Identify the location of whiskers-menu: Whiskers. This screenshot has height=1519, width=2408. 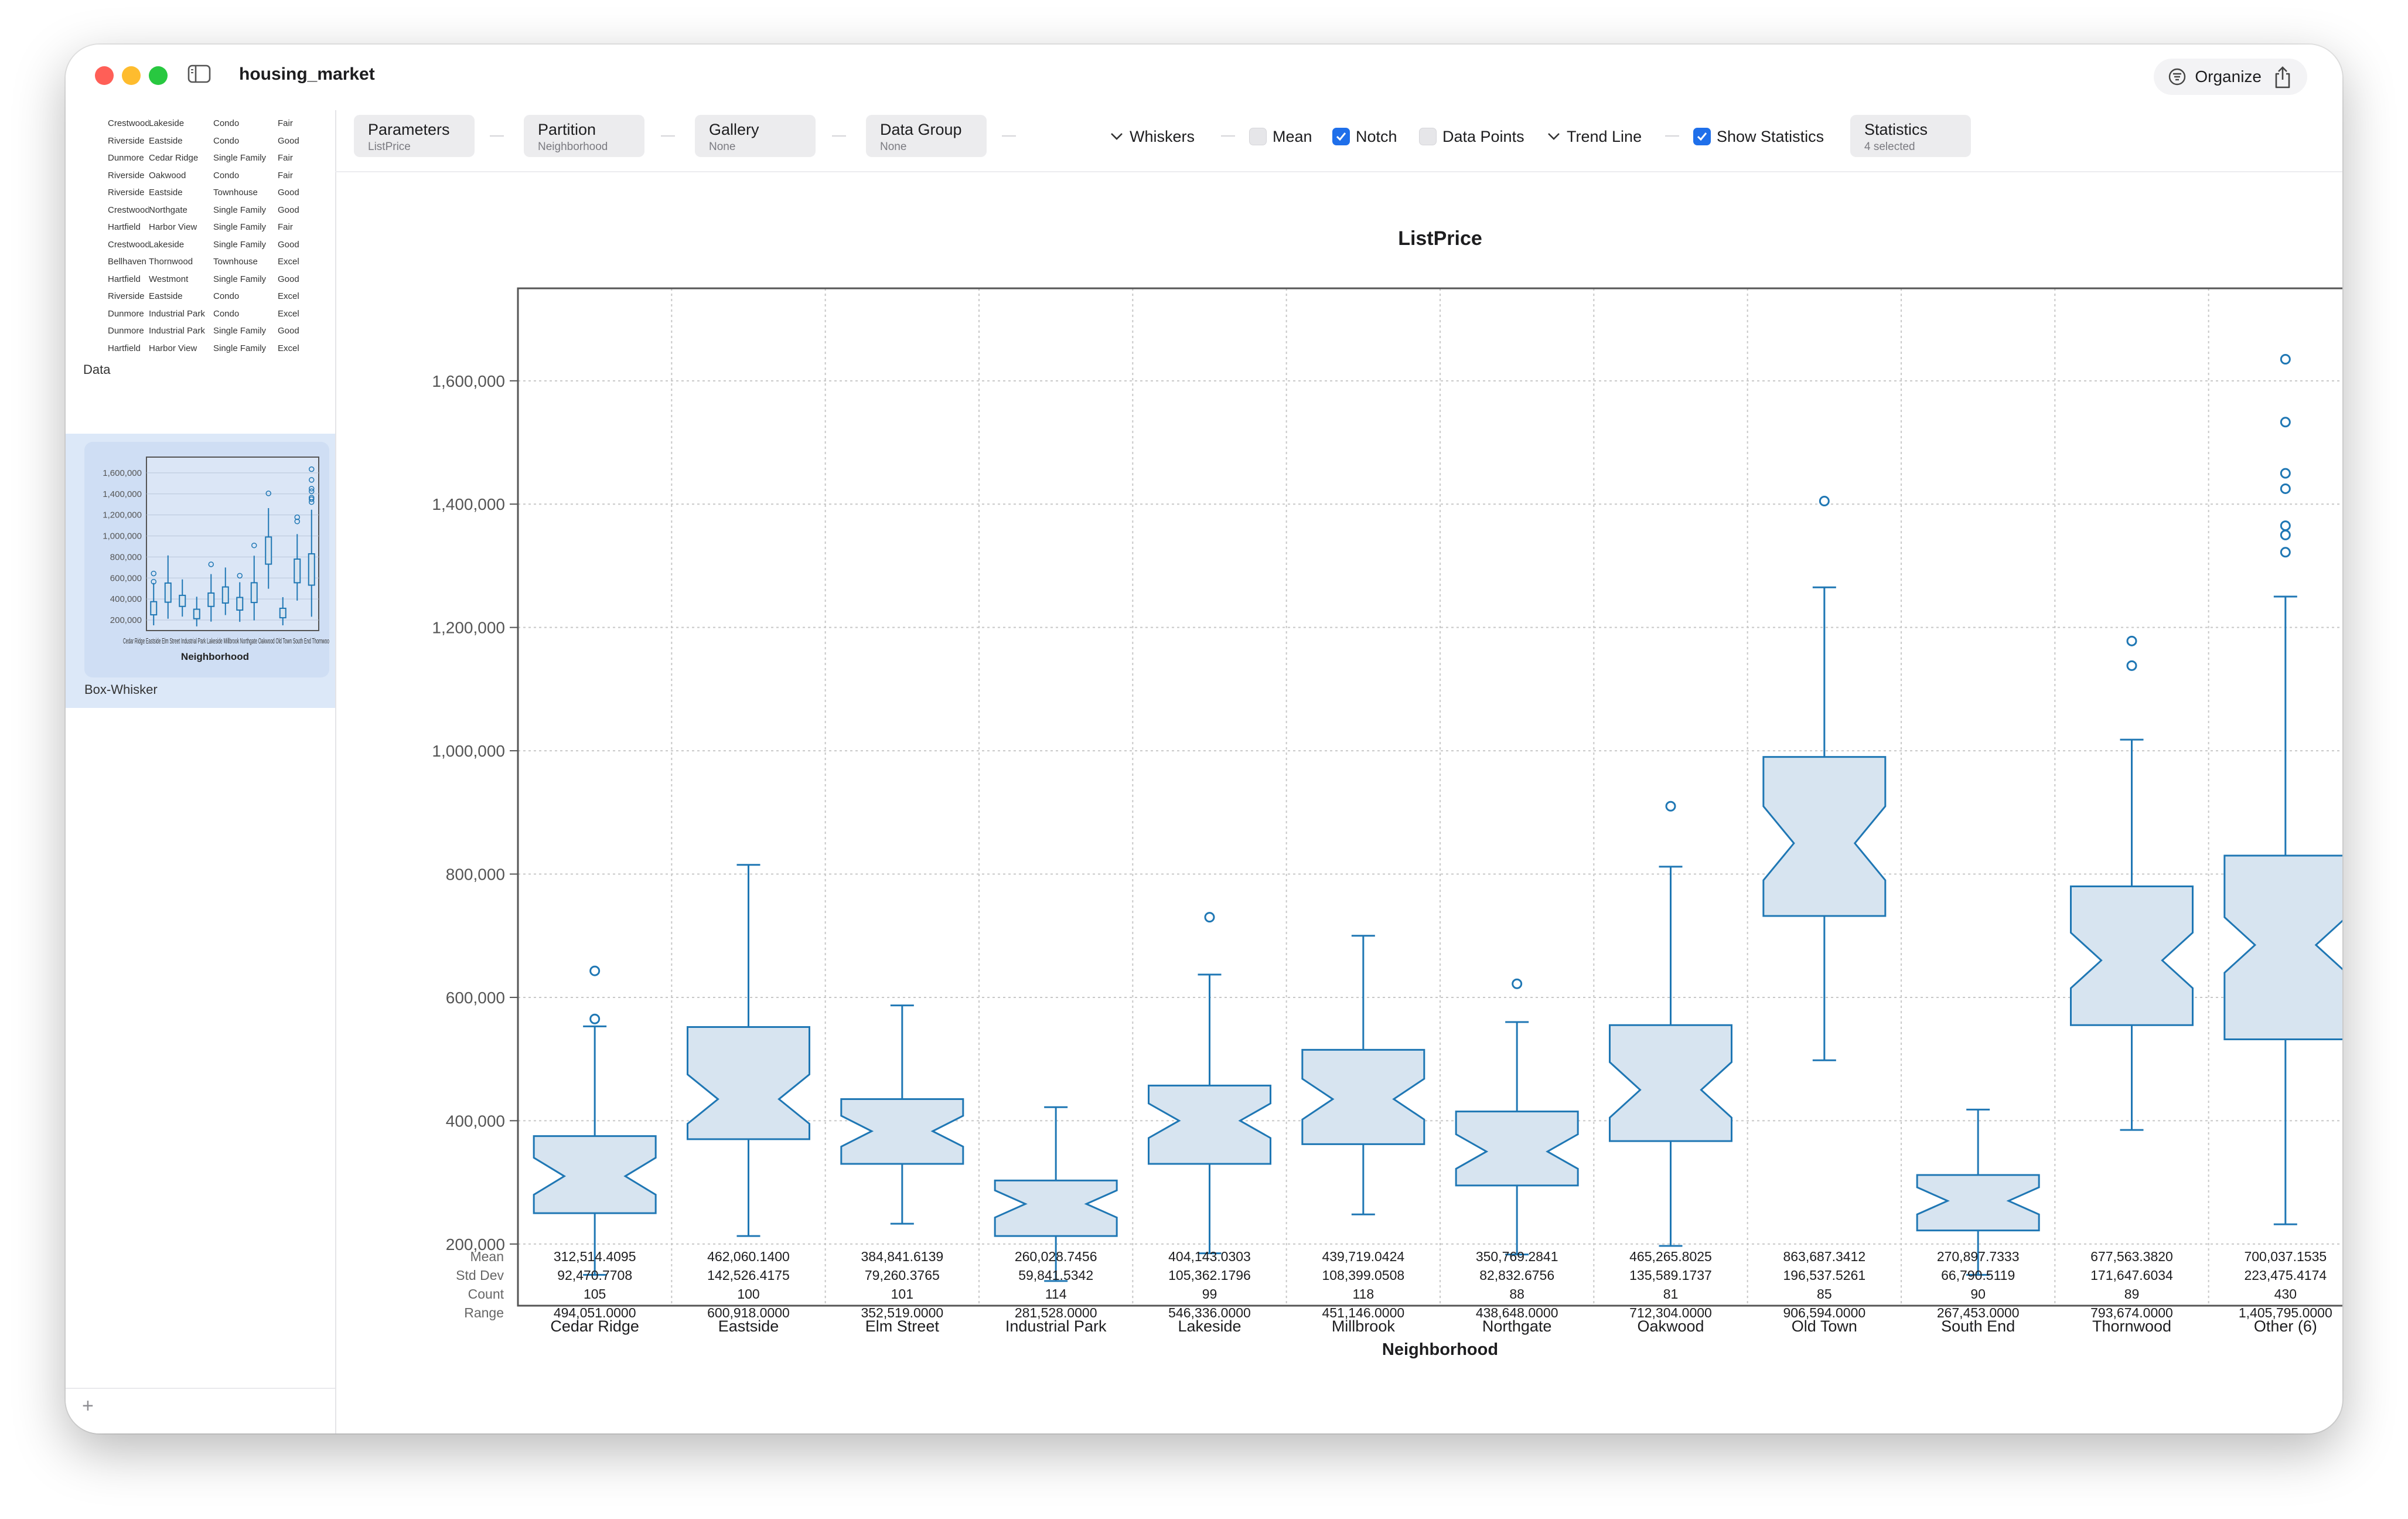
(1152, 136).